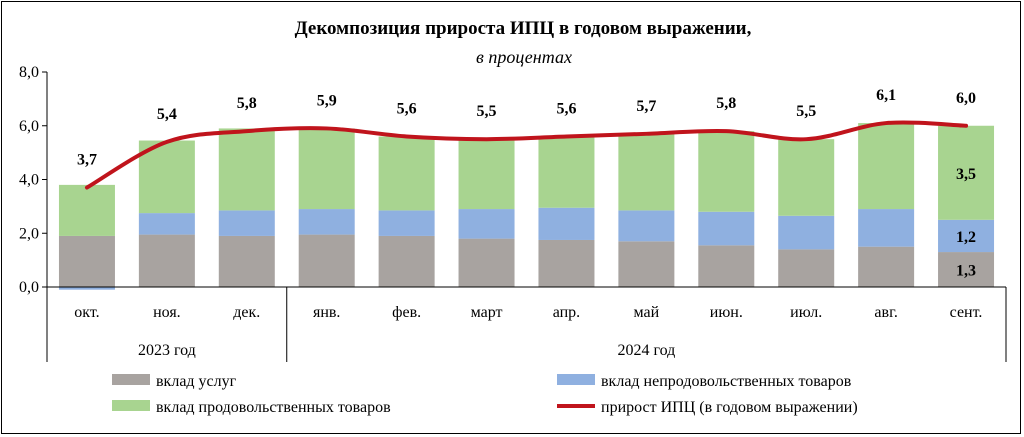 The height and width of the screenshot is (437, 1024). I want to click on x-tick-label: ноя., so click(167, 312).